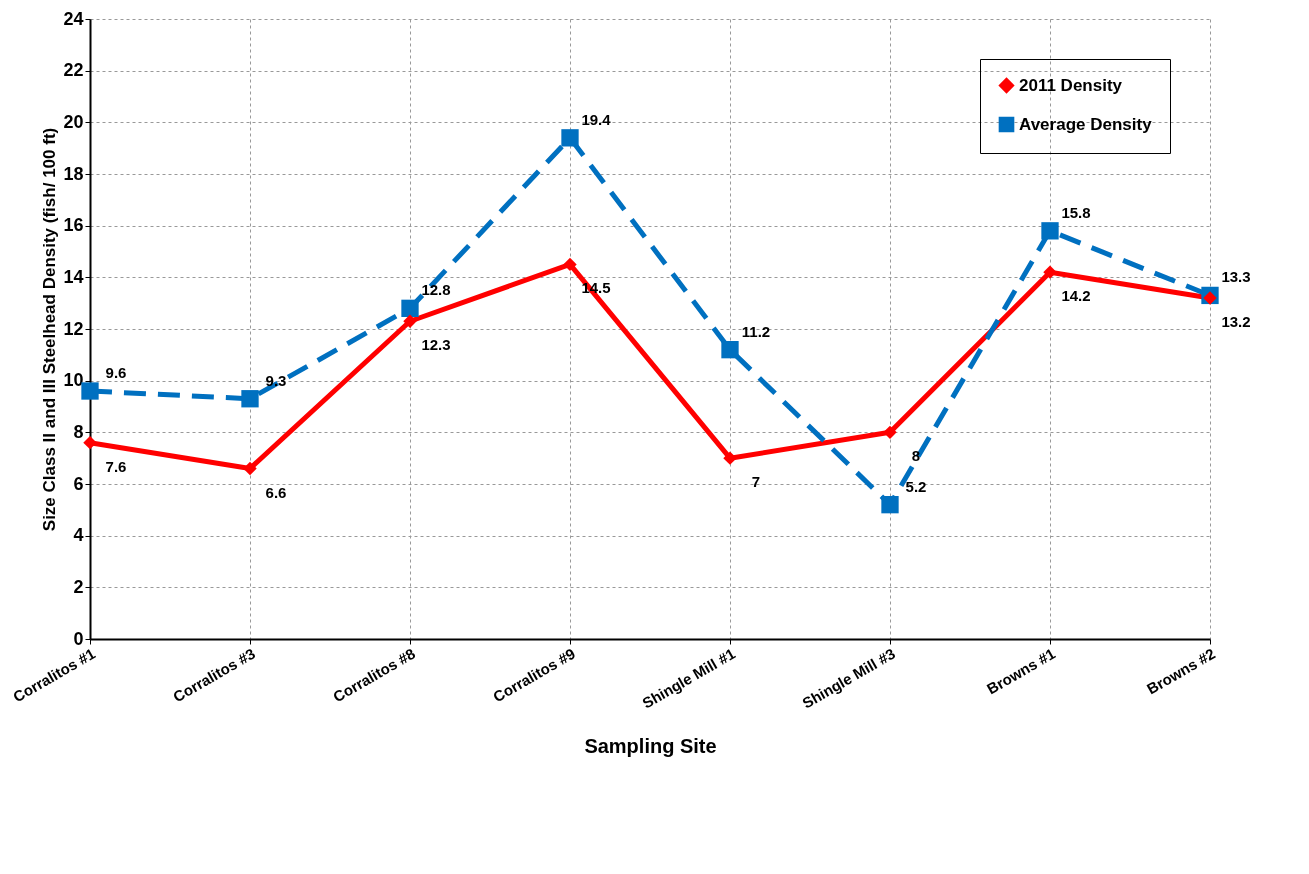 Image resolution: width=1309 pixels, height=874 pixels. Describe the element at coordinates (78, 431) in the screenshot. I see `y-tick-label: 8` at that location.